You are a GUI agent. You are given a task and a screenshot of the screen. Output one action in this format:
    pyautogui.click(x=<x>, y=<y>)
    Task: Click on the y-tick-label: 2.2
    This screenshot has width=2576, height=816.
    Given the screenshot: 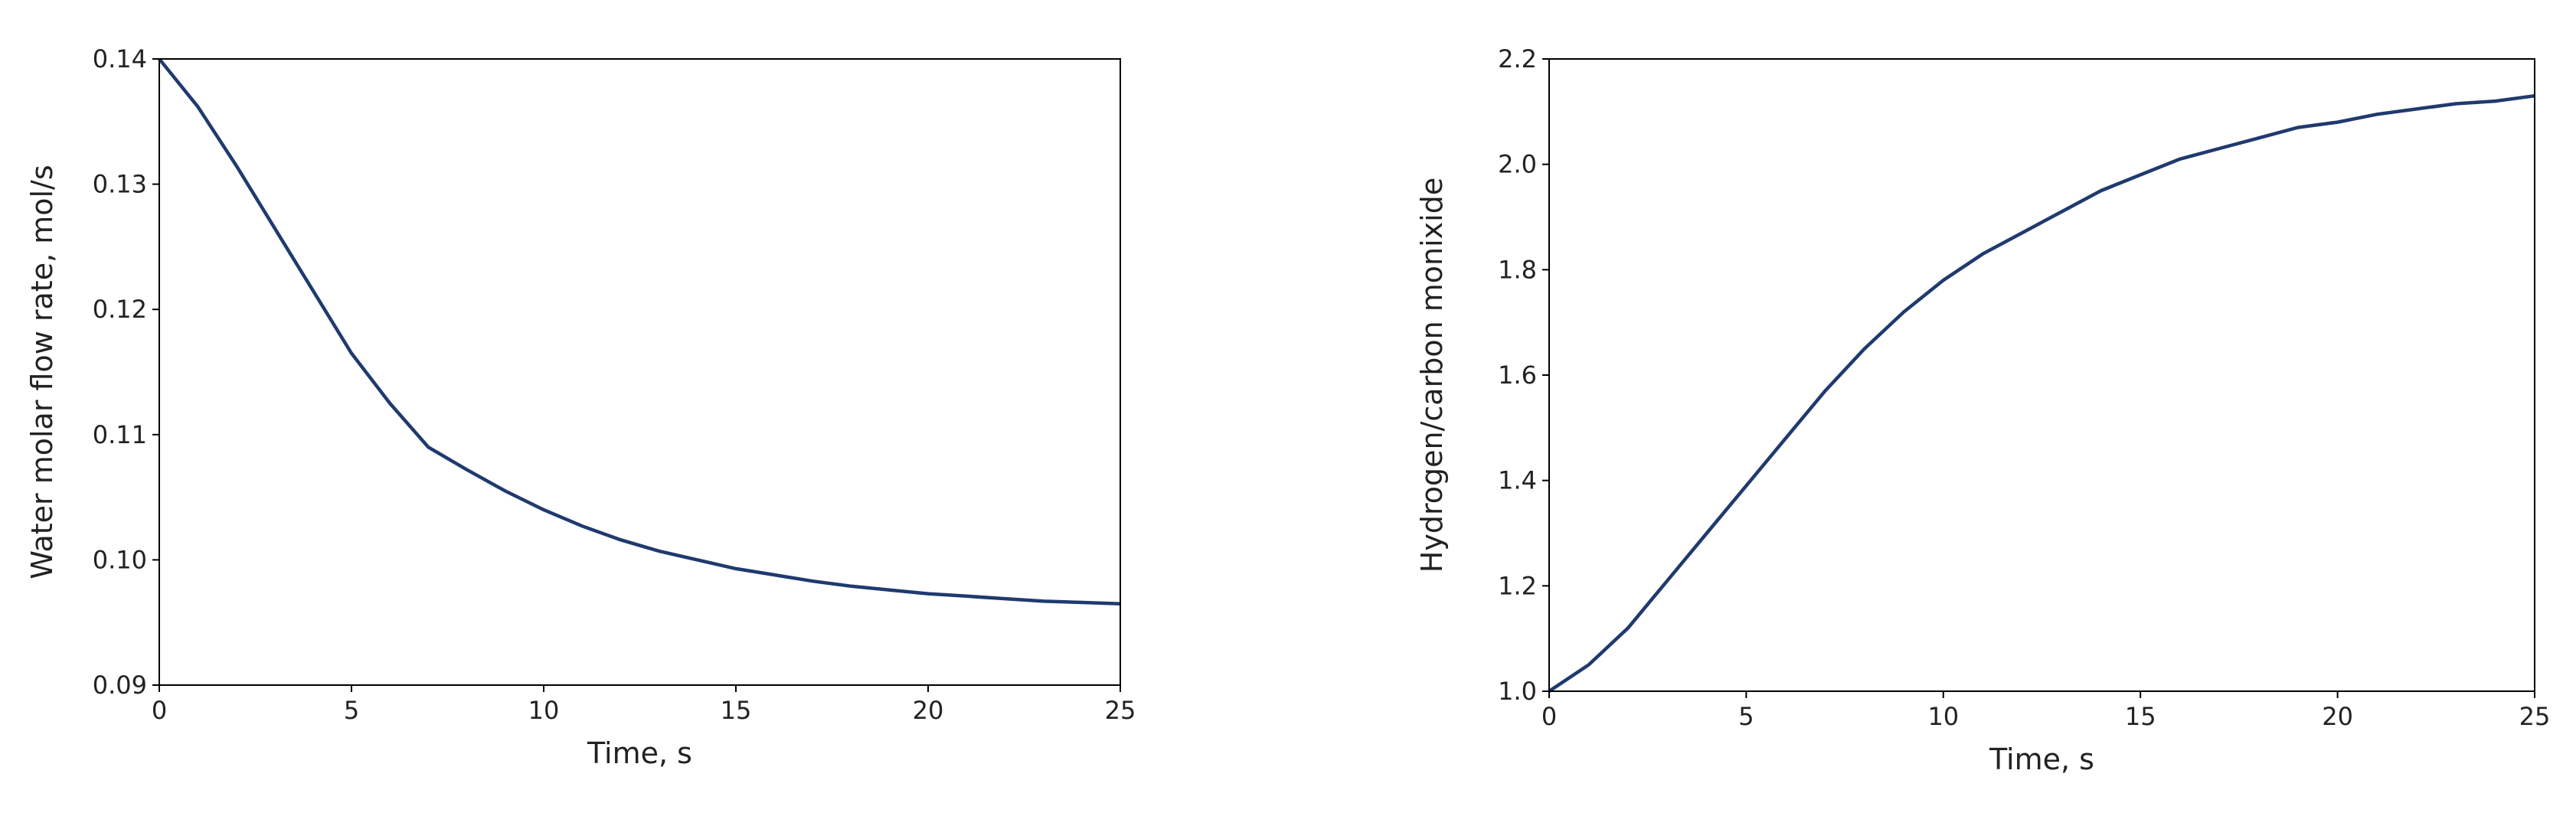 What is the action you would take?
    pyautogui.click(x=1517, y=58)
    